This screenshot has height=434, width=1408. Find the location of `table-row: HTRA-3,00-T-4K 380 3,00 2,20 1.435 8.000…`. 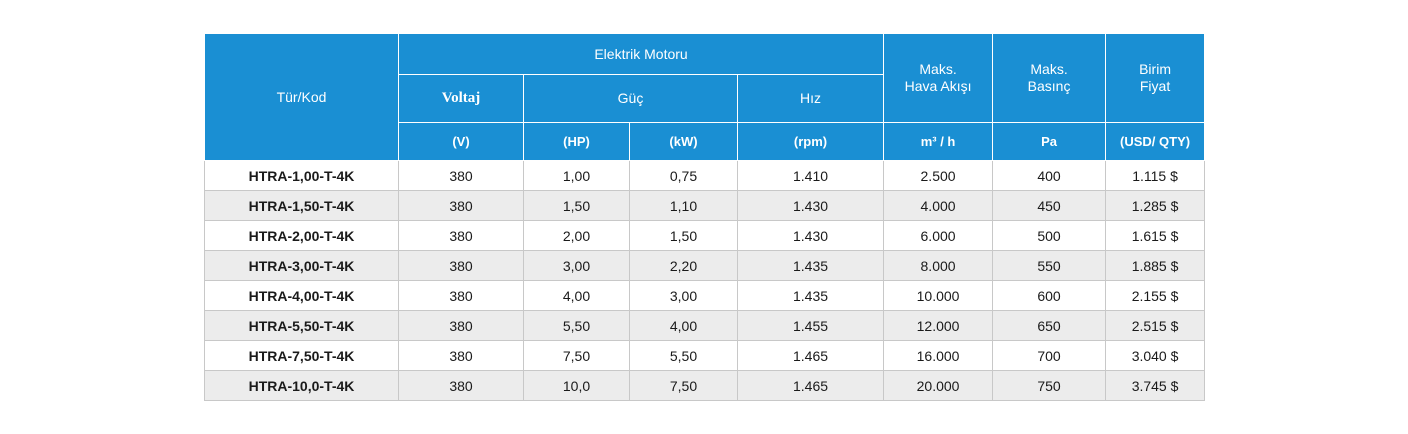

table-row: HTRA-3,00-T-4K 380 3,00 2,20 1.435 8.000… is located at coordinates (705, 265).